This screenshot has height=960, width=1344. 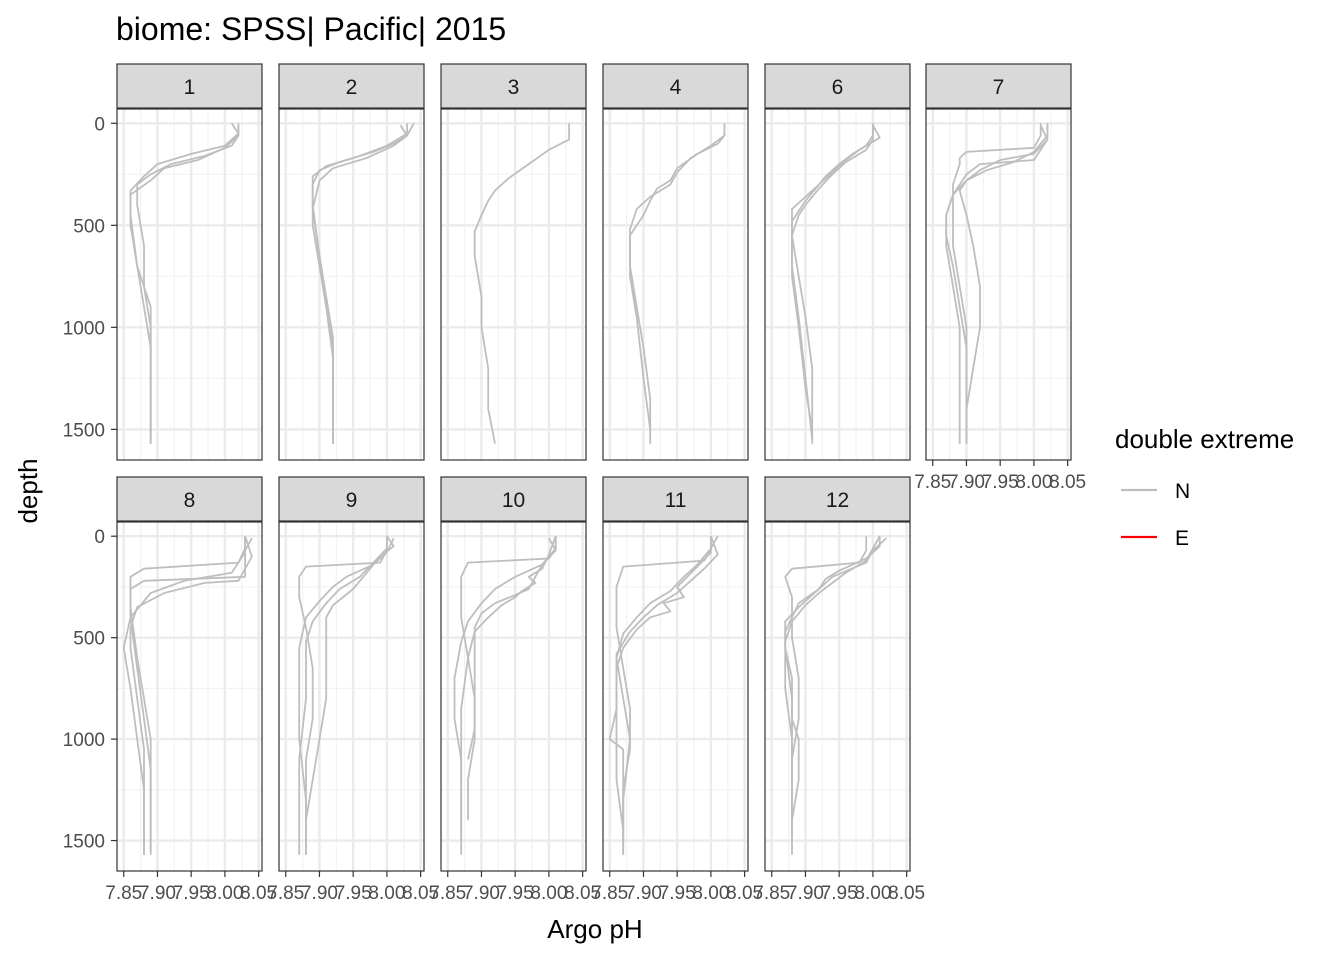 I want to click on facet-panel-9: 9, so click(x=351, y=674).